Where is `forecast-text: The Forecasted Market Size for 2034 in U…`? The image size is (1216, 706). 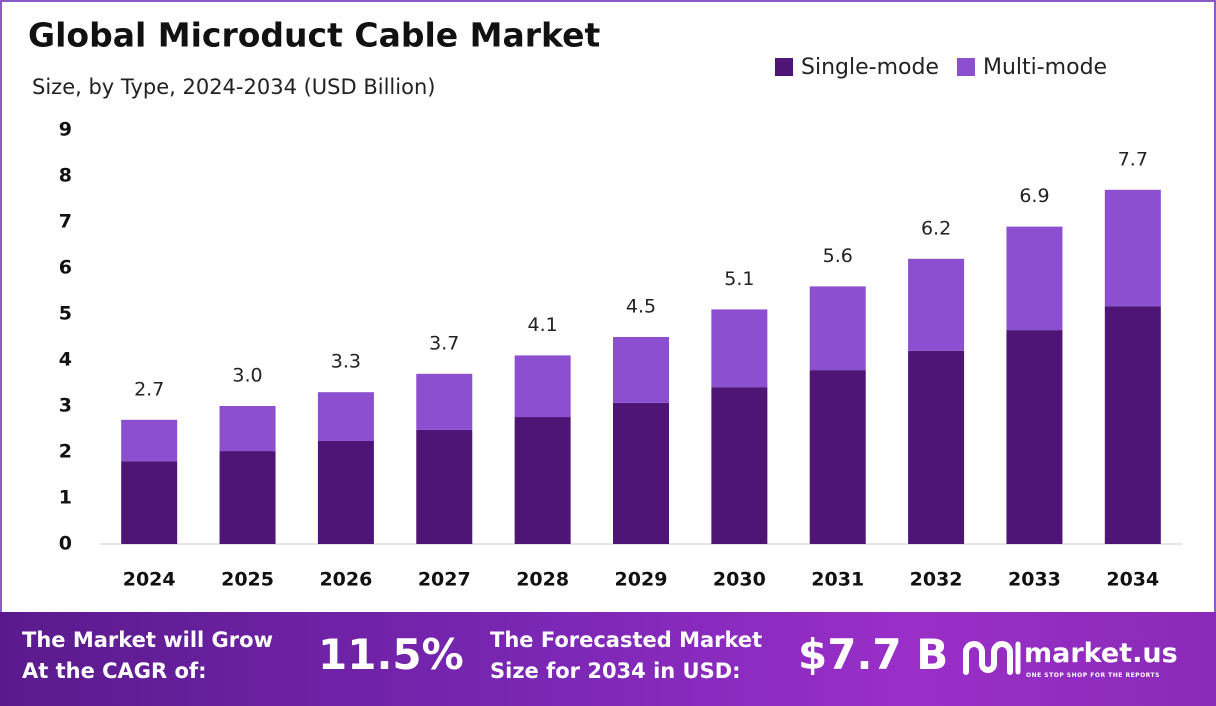 forecast-text: The Forecasted Market Size for 2034 in U… is located at coordinates (626, 656).